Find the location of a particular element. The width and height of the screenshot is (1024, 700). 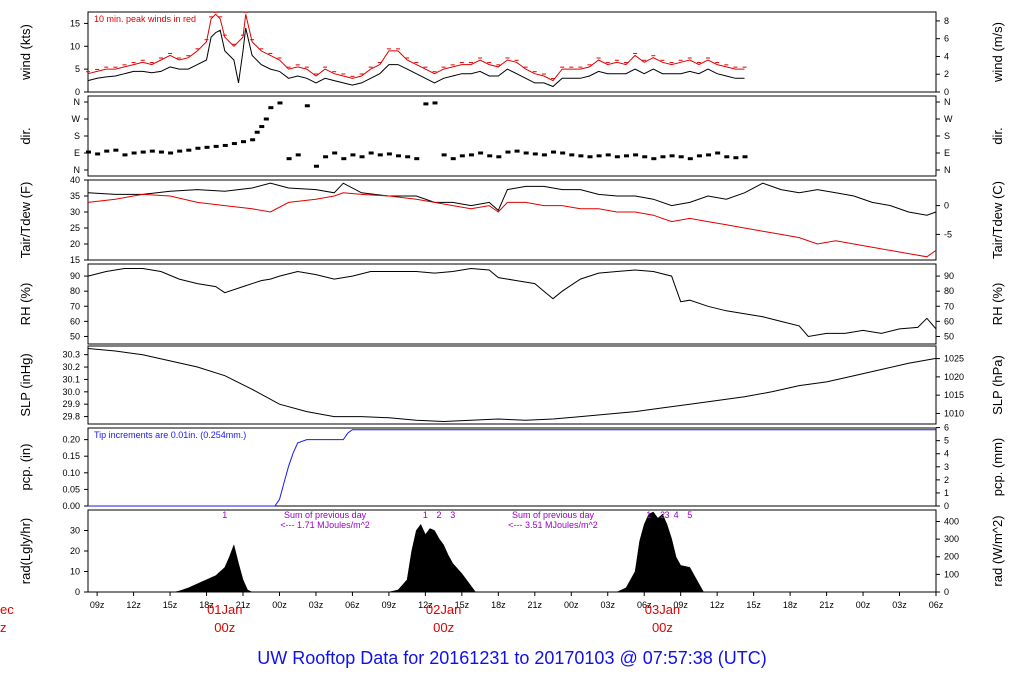

tick-label: -5 is located at coordinates (948, 234).